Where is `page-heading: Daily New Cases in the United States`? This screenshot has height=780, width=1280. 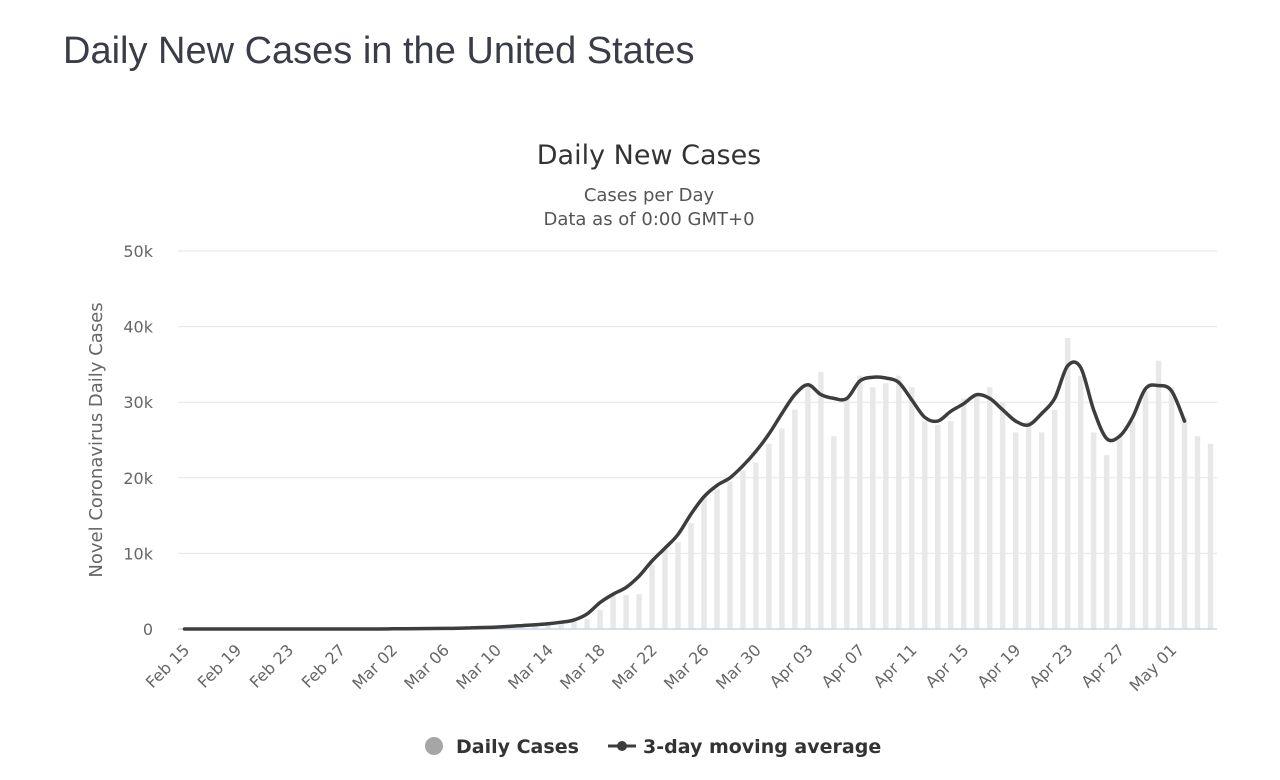 page-heading: Daily New Cases in the United States is located at coordinates (379, 51).